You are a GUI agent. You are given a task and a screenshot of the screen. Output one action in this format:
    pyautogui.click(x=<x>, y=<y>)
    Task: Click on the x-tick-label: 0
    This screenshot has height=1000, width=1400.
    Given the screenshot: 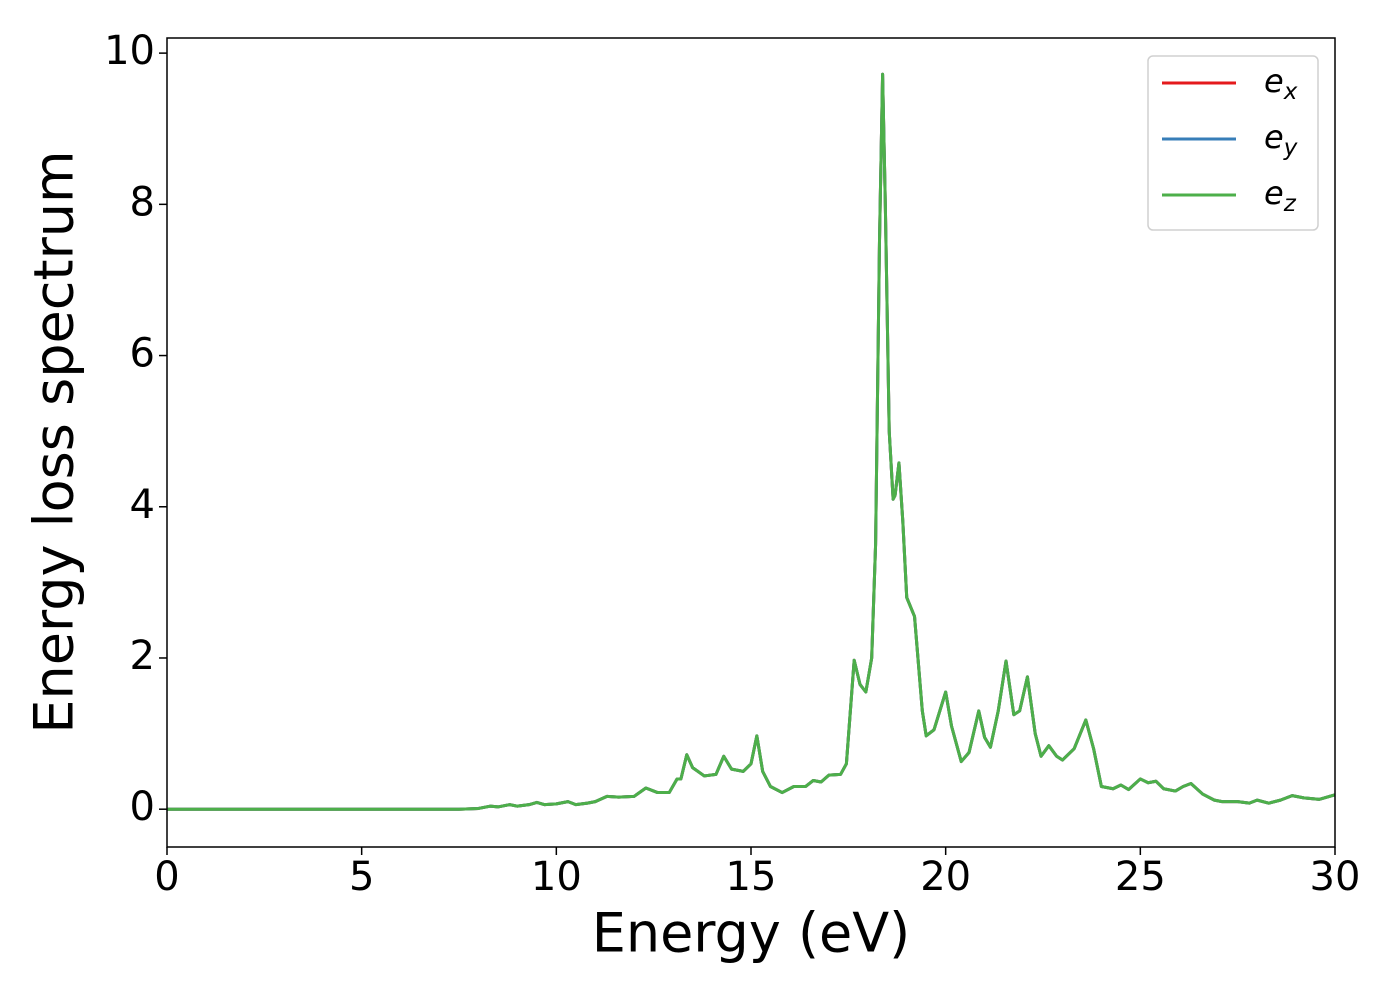 What is the action you would take?
    pyautogui.click(x=166, y=877)
    